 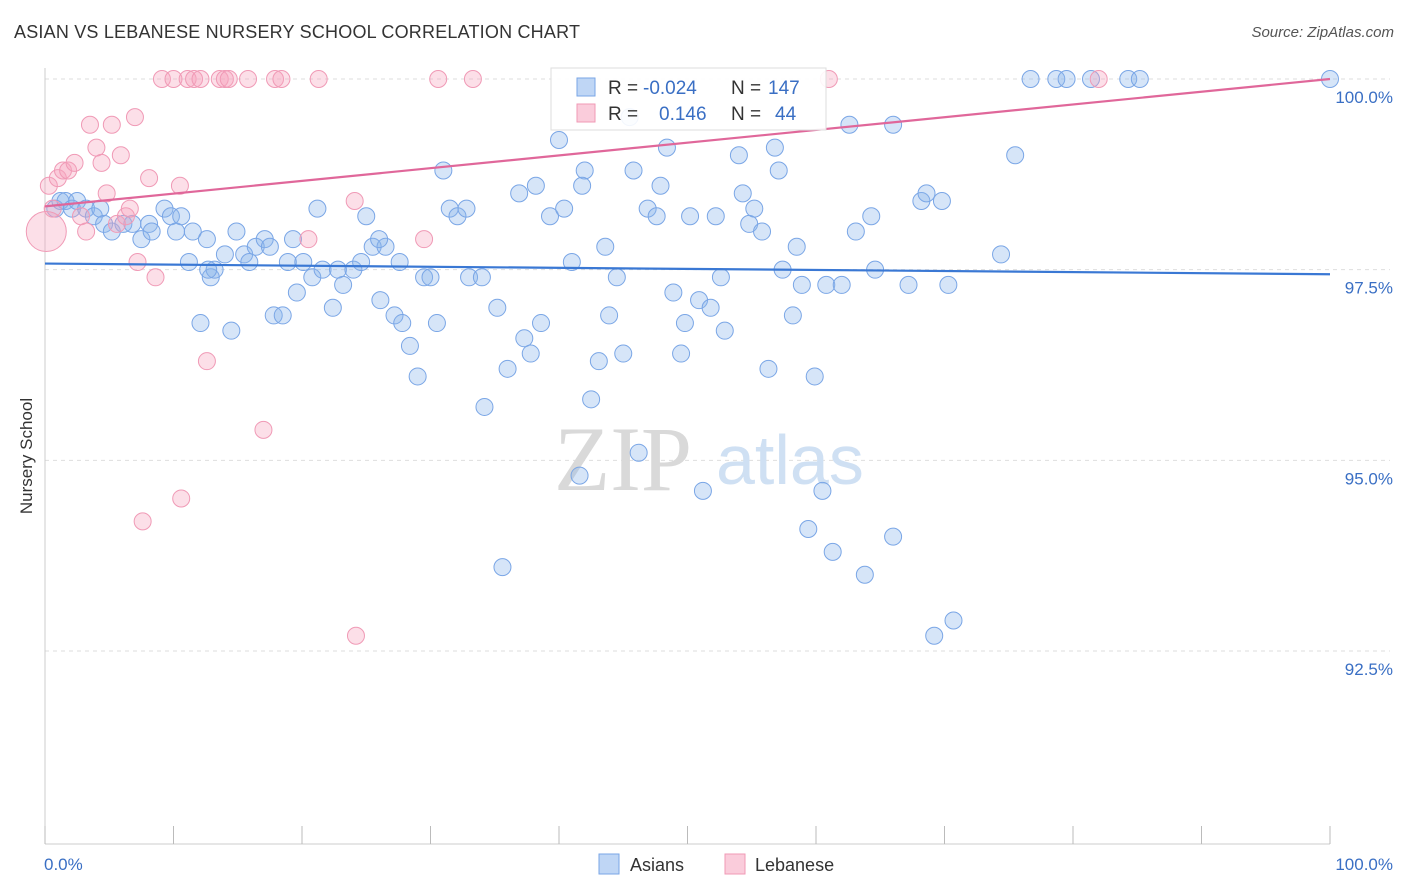 I want to click on trend-line-asians, so click(x=687, y=269).